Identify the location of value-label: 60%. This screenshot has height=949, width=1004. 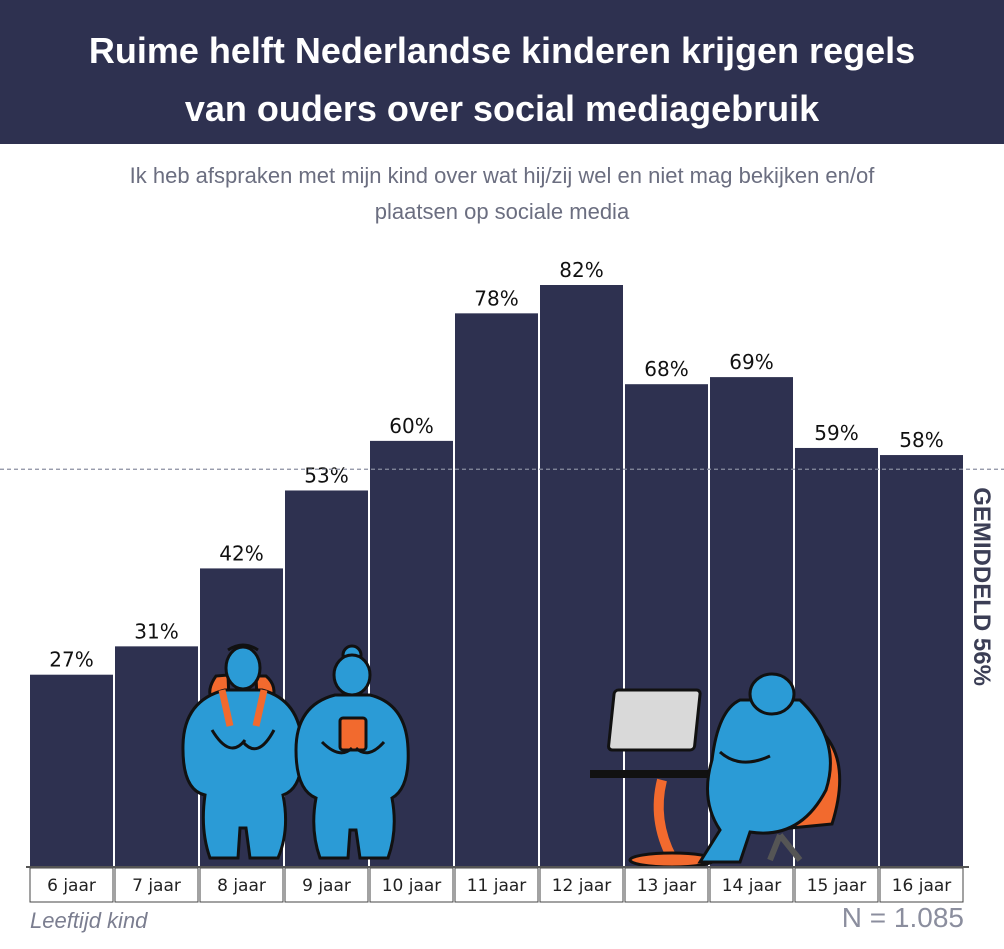
(411, 426).